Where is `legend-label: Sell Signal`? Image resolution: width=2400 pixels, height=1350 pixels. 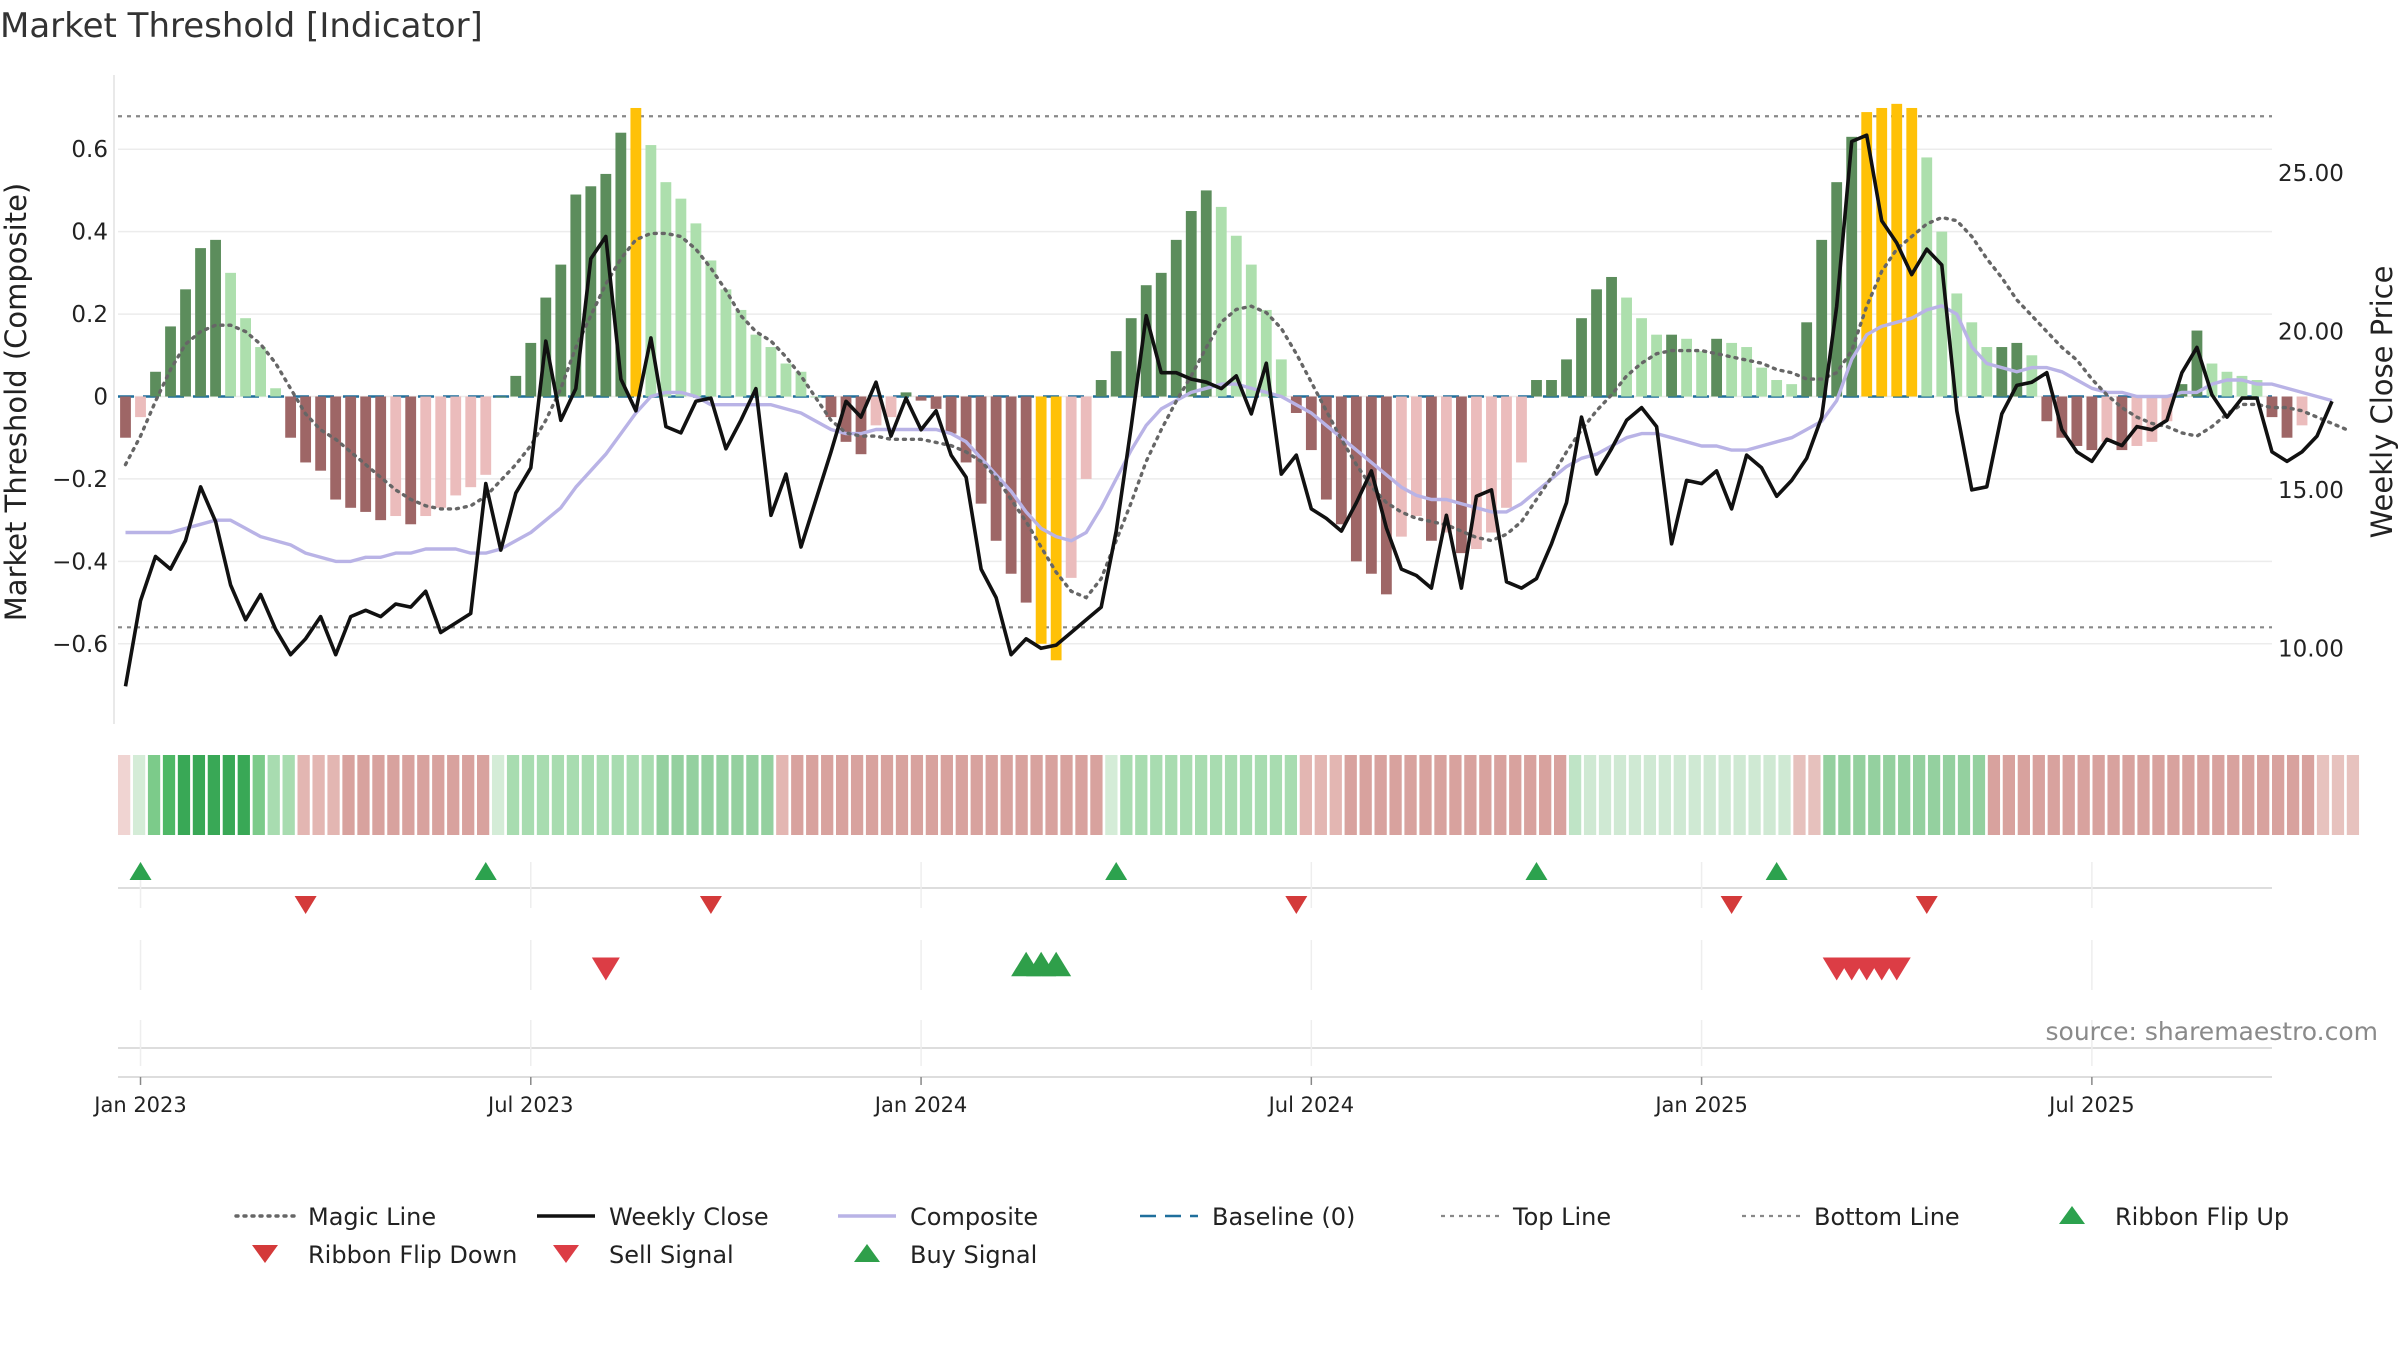 legend-label: Sell Signal is located at coordinates (671, 1255).